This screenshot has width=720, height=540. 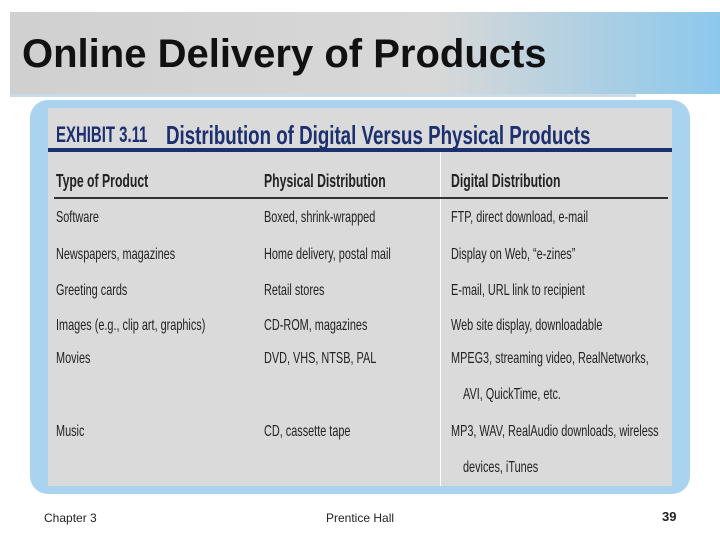 What do you see at coordinates (92, 290) in the screenshot?
I see `table-cell: Greeting cards` at bounding box center [92, 290].